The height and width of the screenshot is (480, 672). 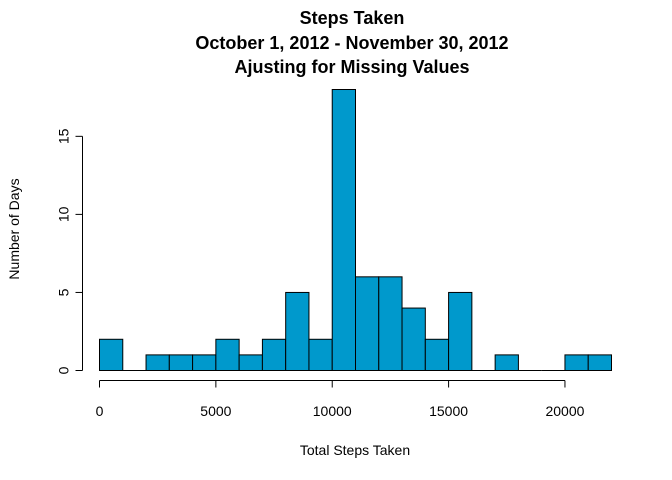 I want to click on x-axis-label: Total Steps Taken, so click(x=355, y=450).